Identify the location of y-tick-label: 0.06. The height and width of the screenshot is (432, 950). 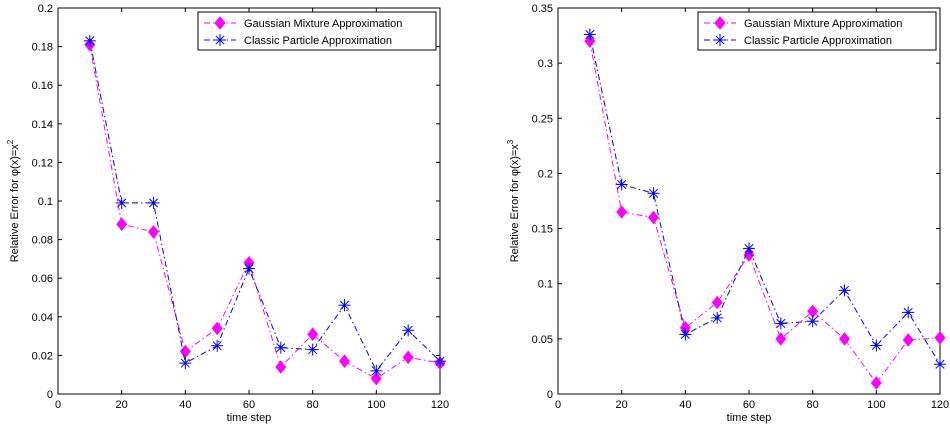
(42, 279).